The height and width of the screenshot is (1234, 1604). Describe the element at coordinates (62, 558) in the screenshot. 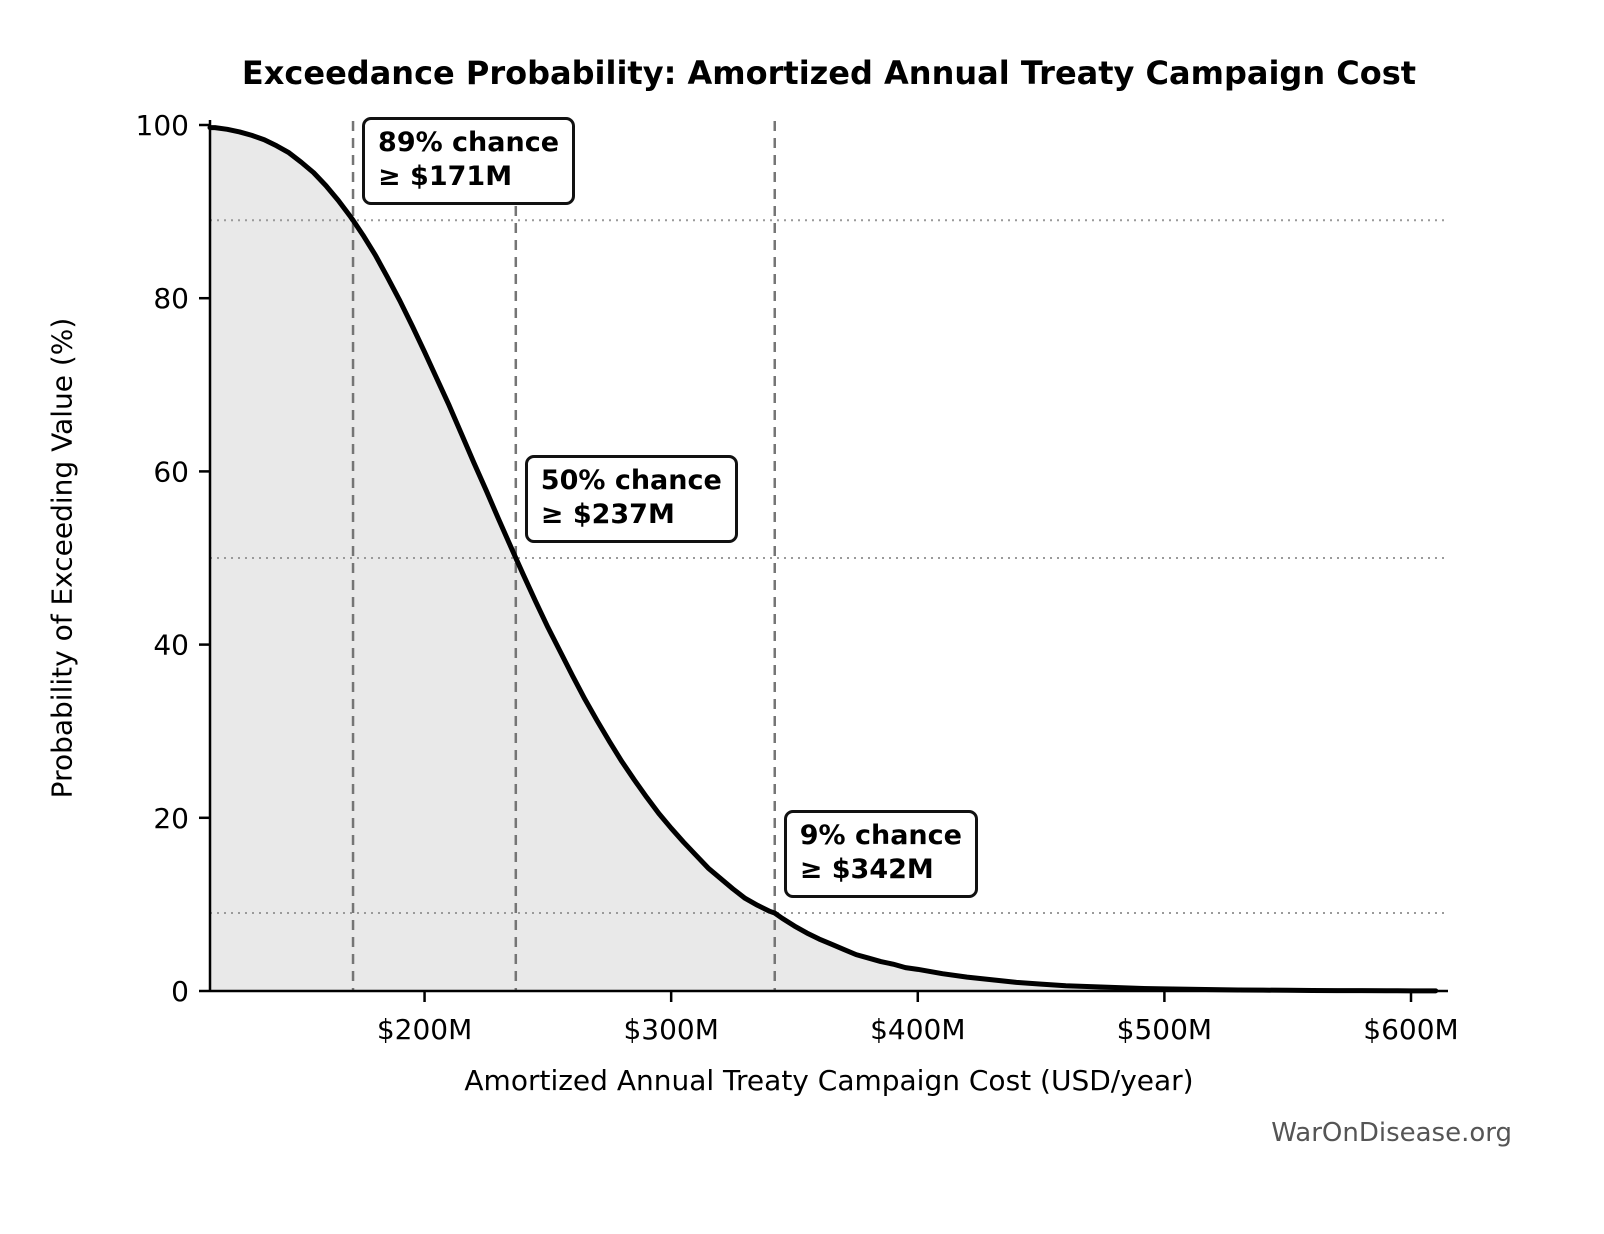

I see `y-axis-label: Probability of Exceeding Value (%)` at that location.